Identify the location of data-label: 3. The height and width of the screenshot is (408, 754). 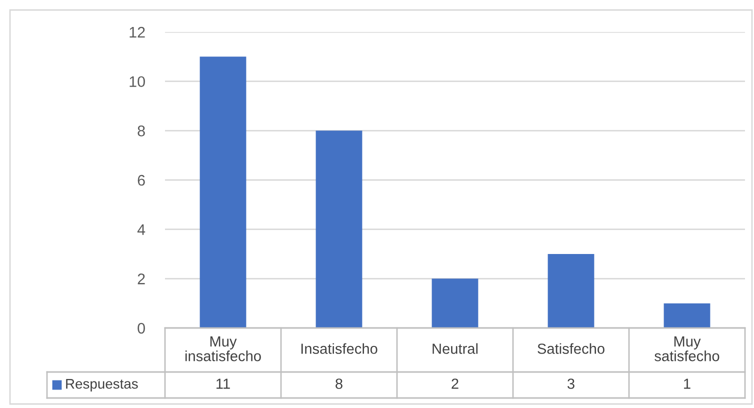
(571, 383).